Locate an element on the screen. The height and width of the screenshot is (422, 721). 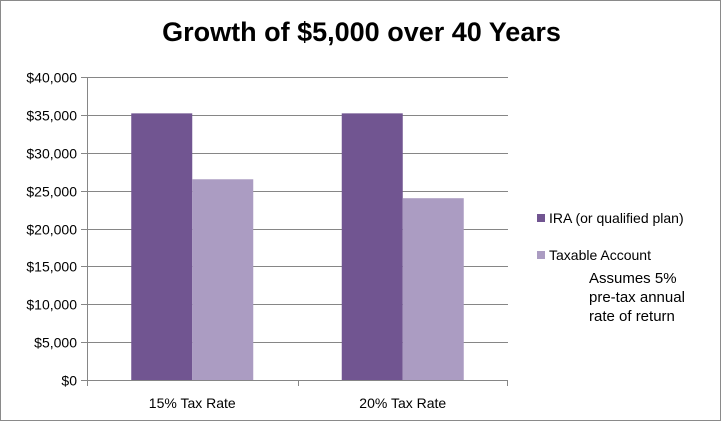
y-tick-label-7: $35,000 is located at coordinates (51, 116).